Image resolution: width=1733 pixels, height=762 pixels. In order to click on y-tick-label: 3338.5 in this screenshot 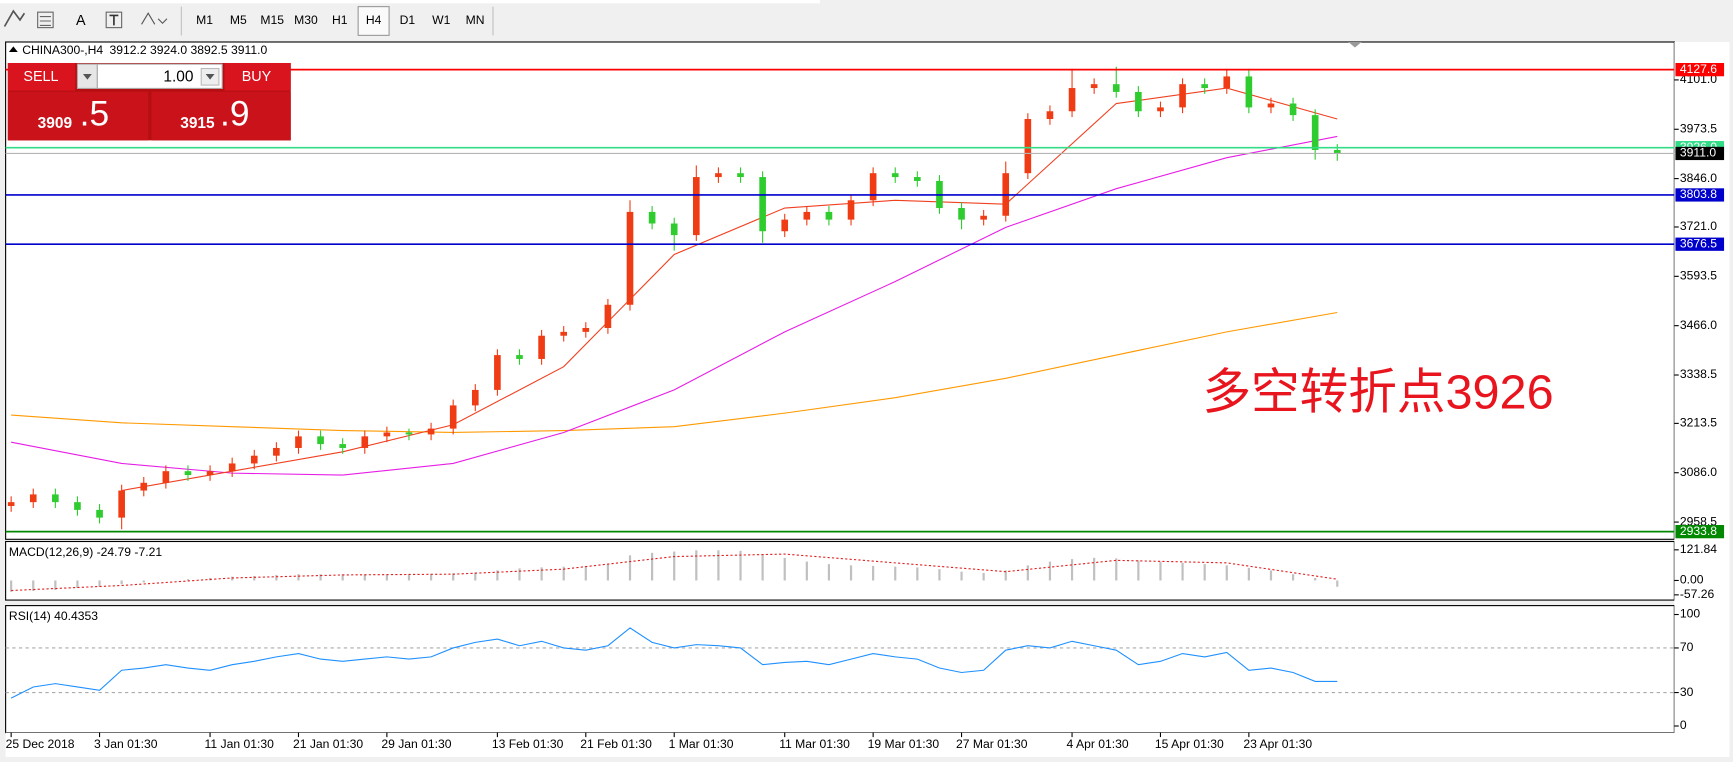, I will do `click(1698, 374)`.